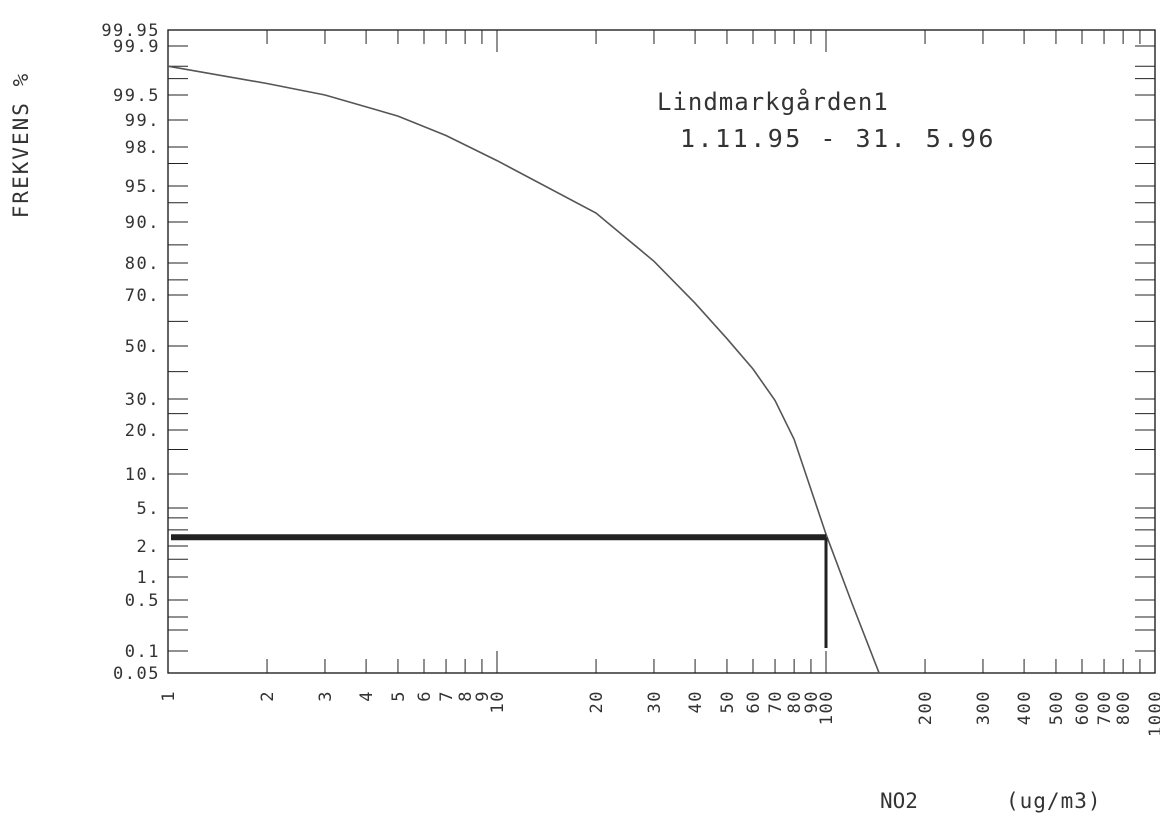  Describe the element at coordinates (142, 264) in the screenshot. I see `y-tick-label: 80.` at that location.